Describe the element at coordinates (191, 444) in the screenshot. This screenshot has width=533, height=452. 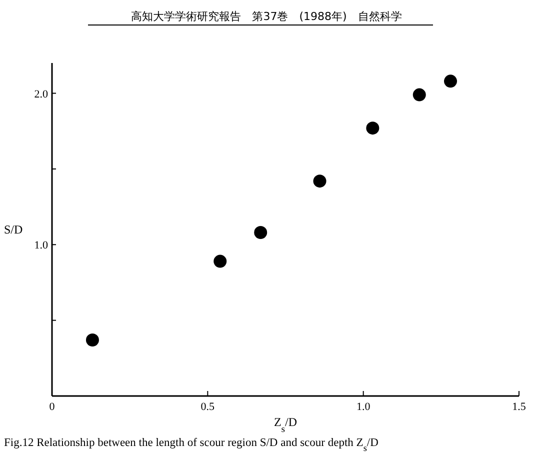
I see `caption: Fig.12 Relationship between the length of scour region S/D and scour depth Z$_{s}$/D` at that location.